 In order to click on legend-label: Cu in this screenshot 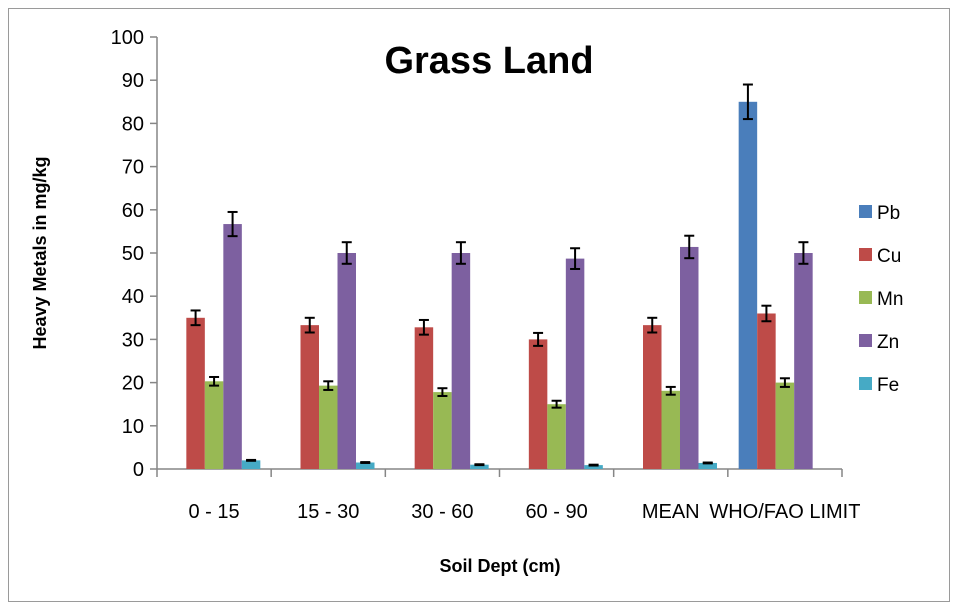, I will do `click(889, 256)`.